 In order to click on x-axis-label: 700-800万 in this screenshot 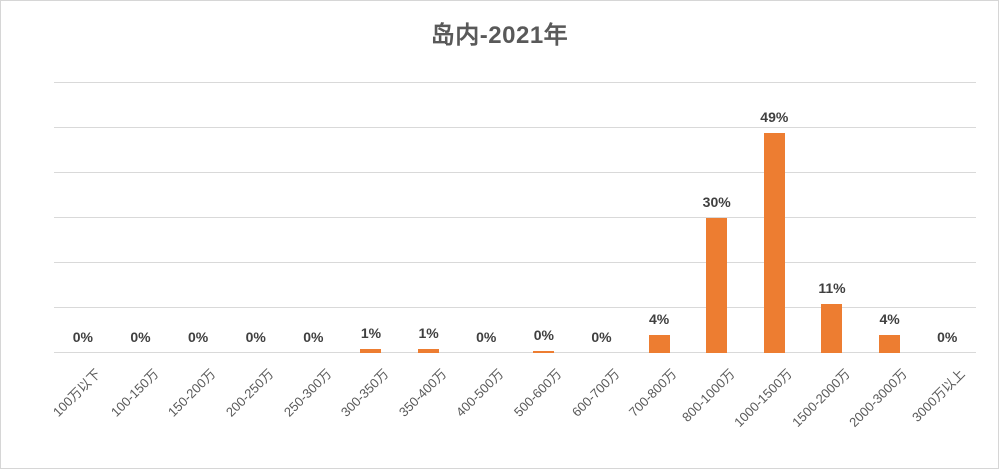, I will do `click(653, 393)`.